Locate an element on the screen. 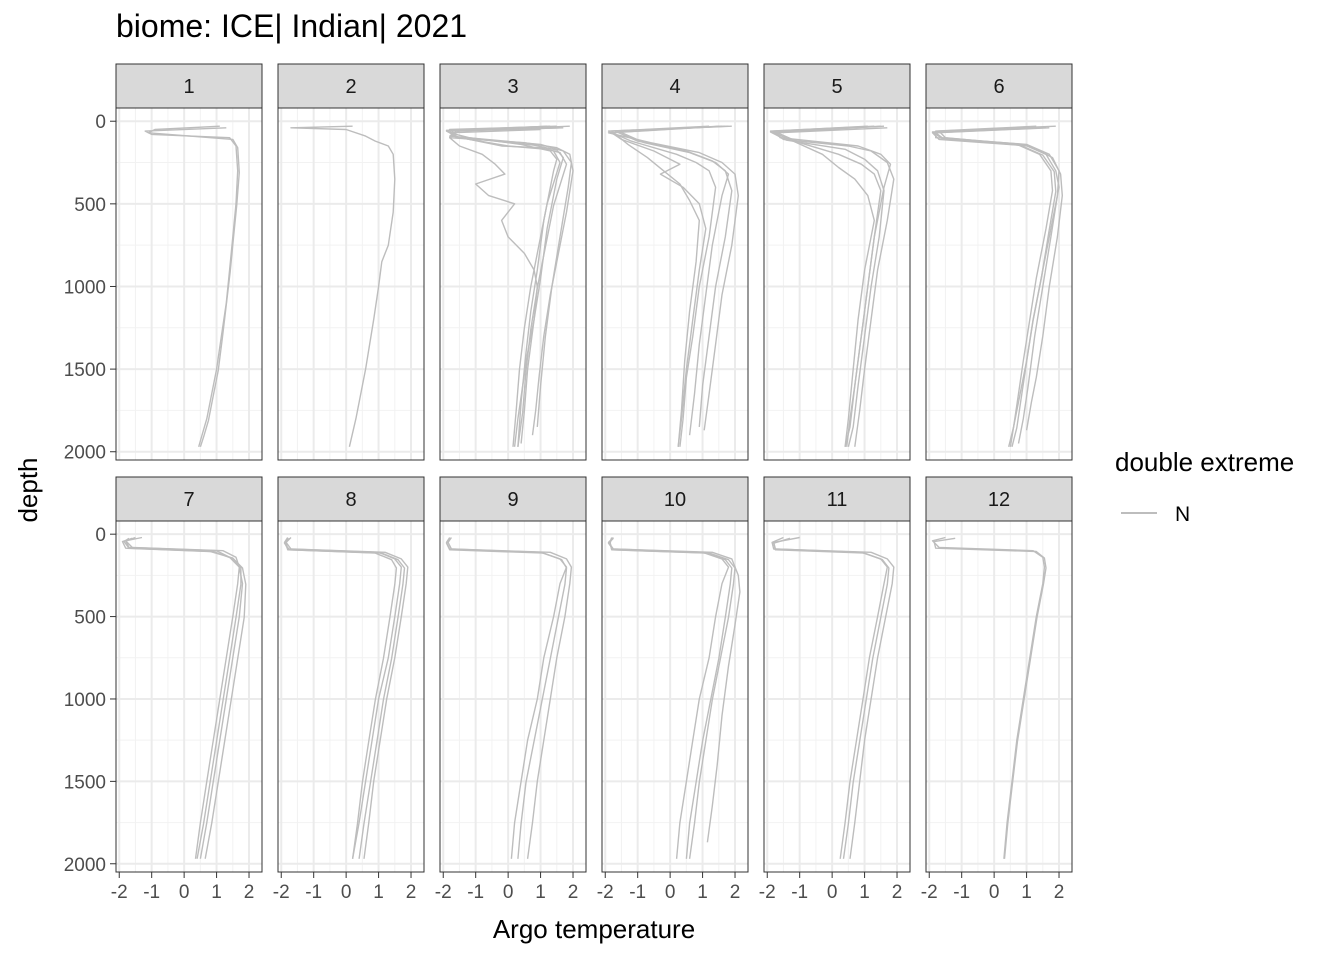 The height and width of the screenshot is (960, 1344). chart-title: biome: ICE| Indian| 2021 is located at coordinates (292, 26).